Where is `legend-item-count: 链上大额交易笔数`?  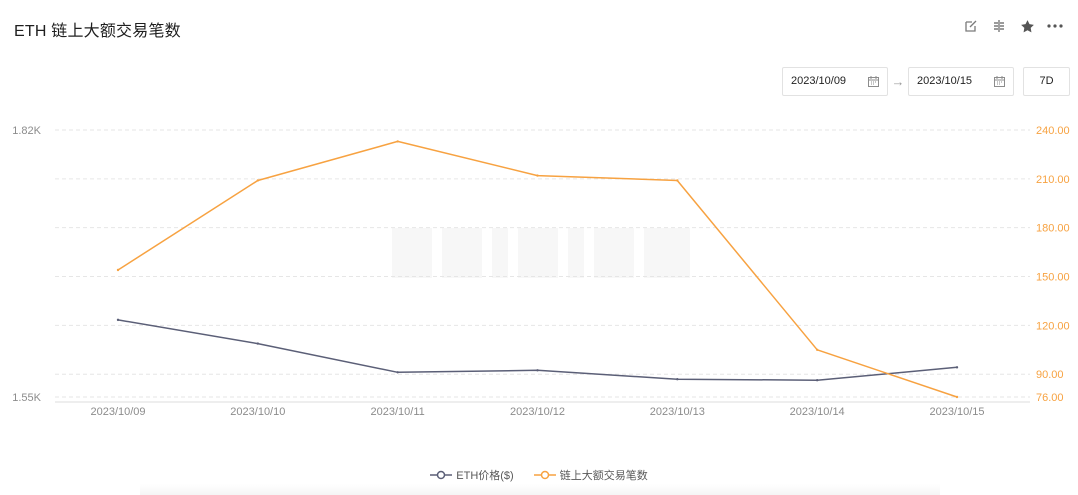
legend-item-count: 链上大额交易笔数 is located at coordinates (590, 475).